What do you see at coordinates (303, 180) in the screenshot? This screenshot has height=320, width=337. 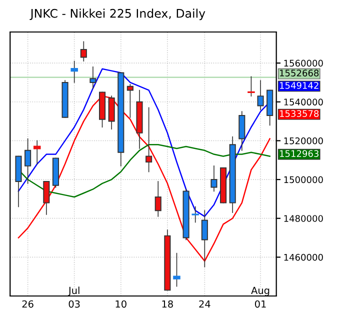 I see `y-tick-label: 1500000` at bounding box center [303, 180].